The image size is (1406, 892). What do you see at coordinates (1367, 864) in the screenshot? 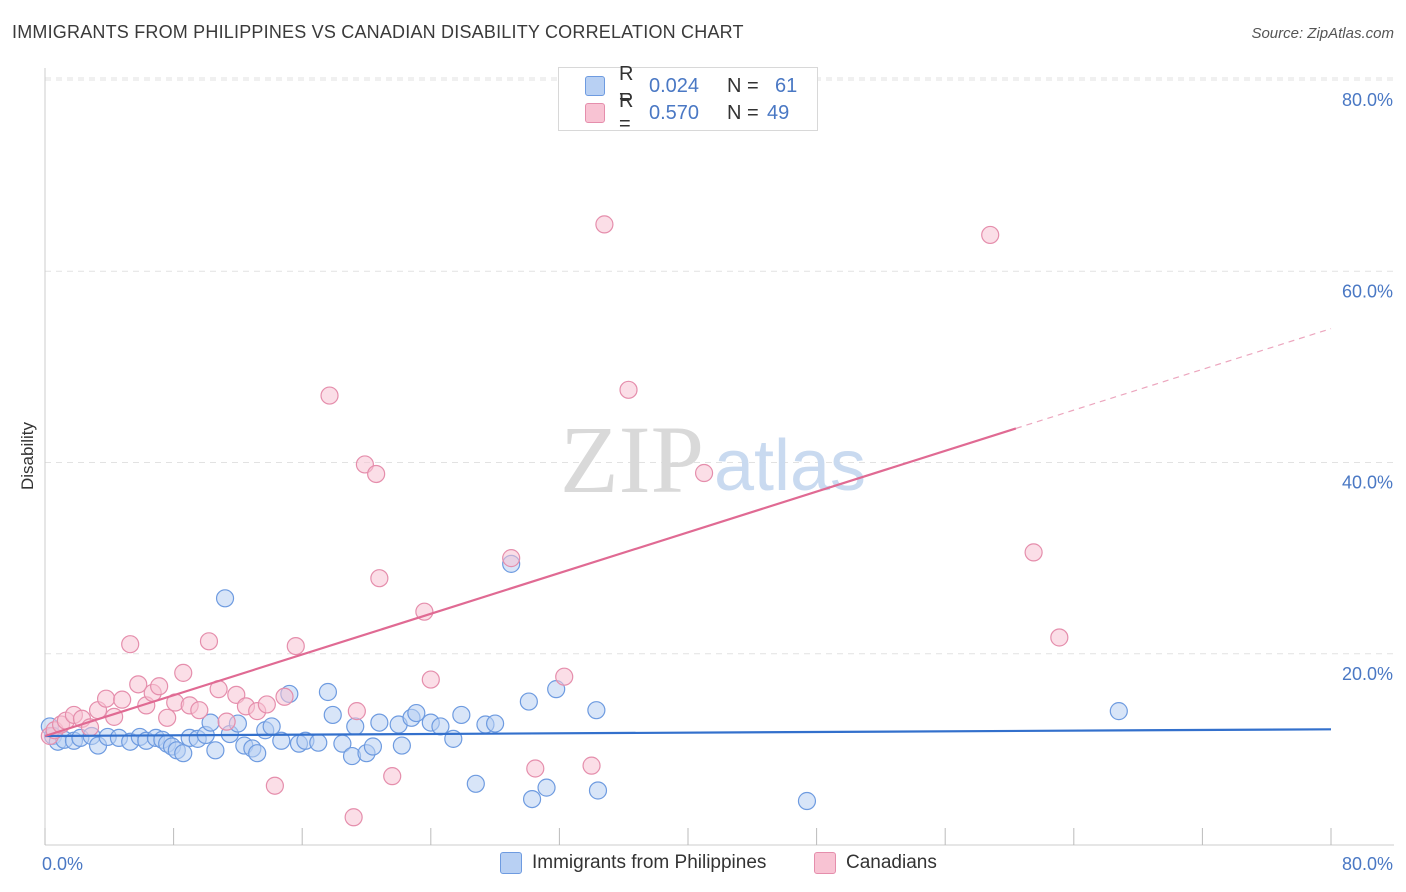
I see `x-tick-label-max: 80.0%` at bounding box center [1367, 864].